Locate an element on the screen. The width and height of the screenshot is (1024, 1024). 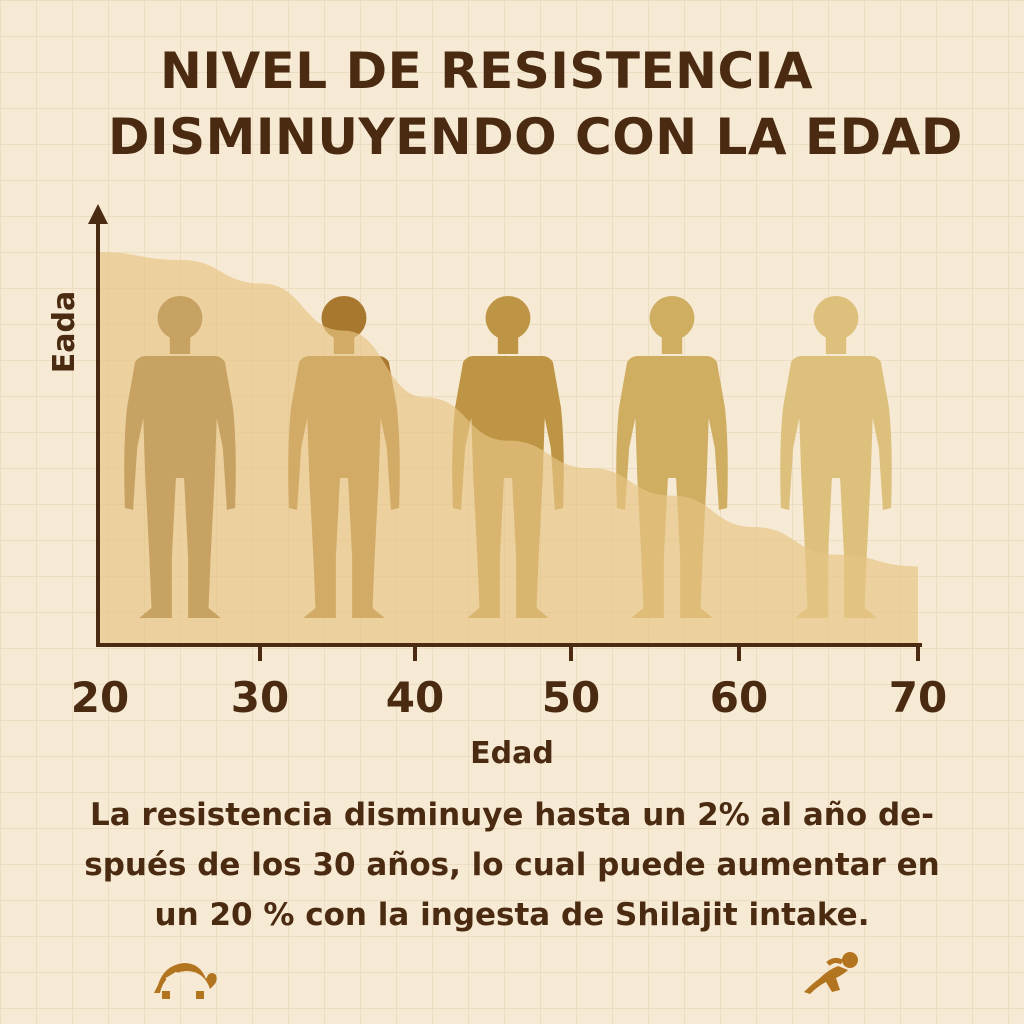
x-tick-label-40: 40 is located at coordinates (415, 697).